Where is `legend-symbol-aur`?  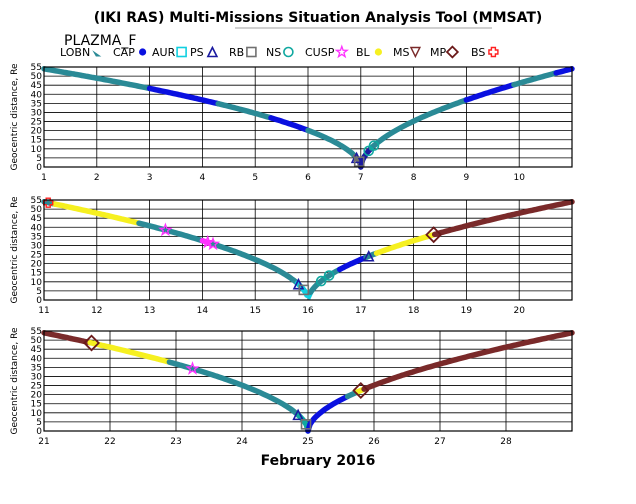 legend-symbol-aur is located at coordinates (181, 52).